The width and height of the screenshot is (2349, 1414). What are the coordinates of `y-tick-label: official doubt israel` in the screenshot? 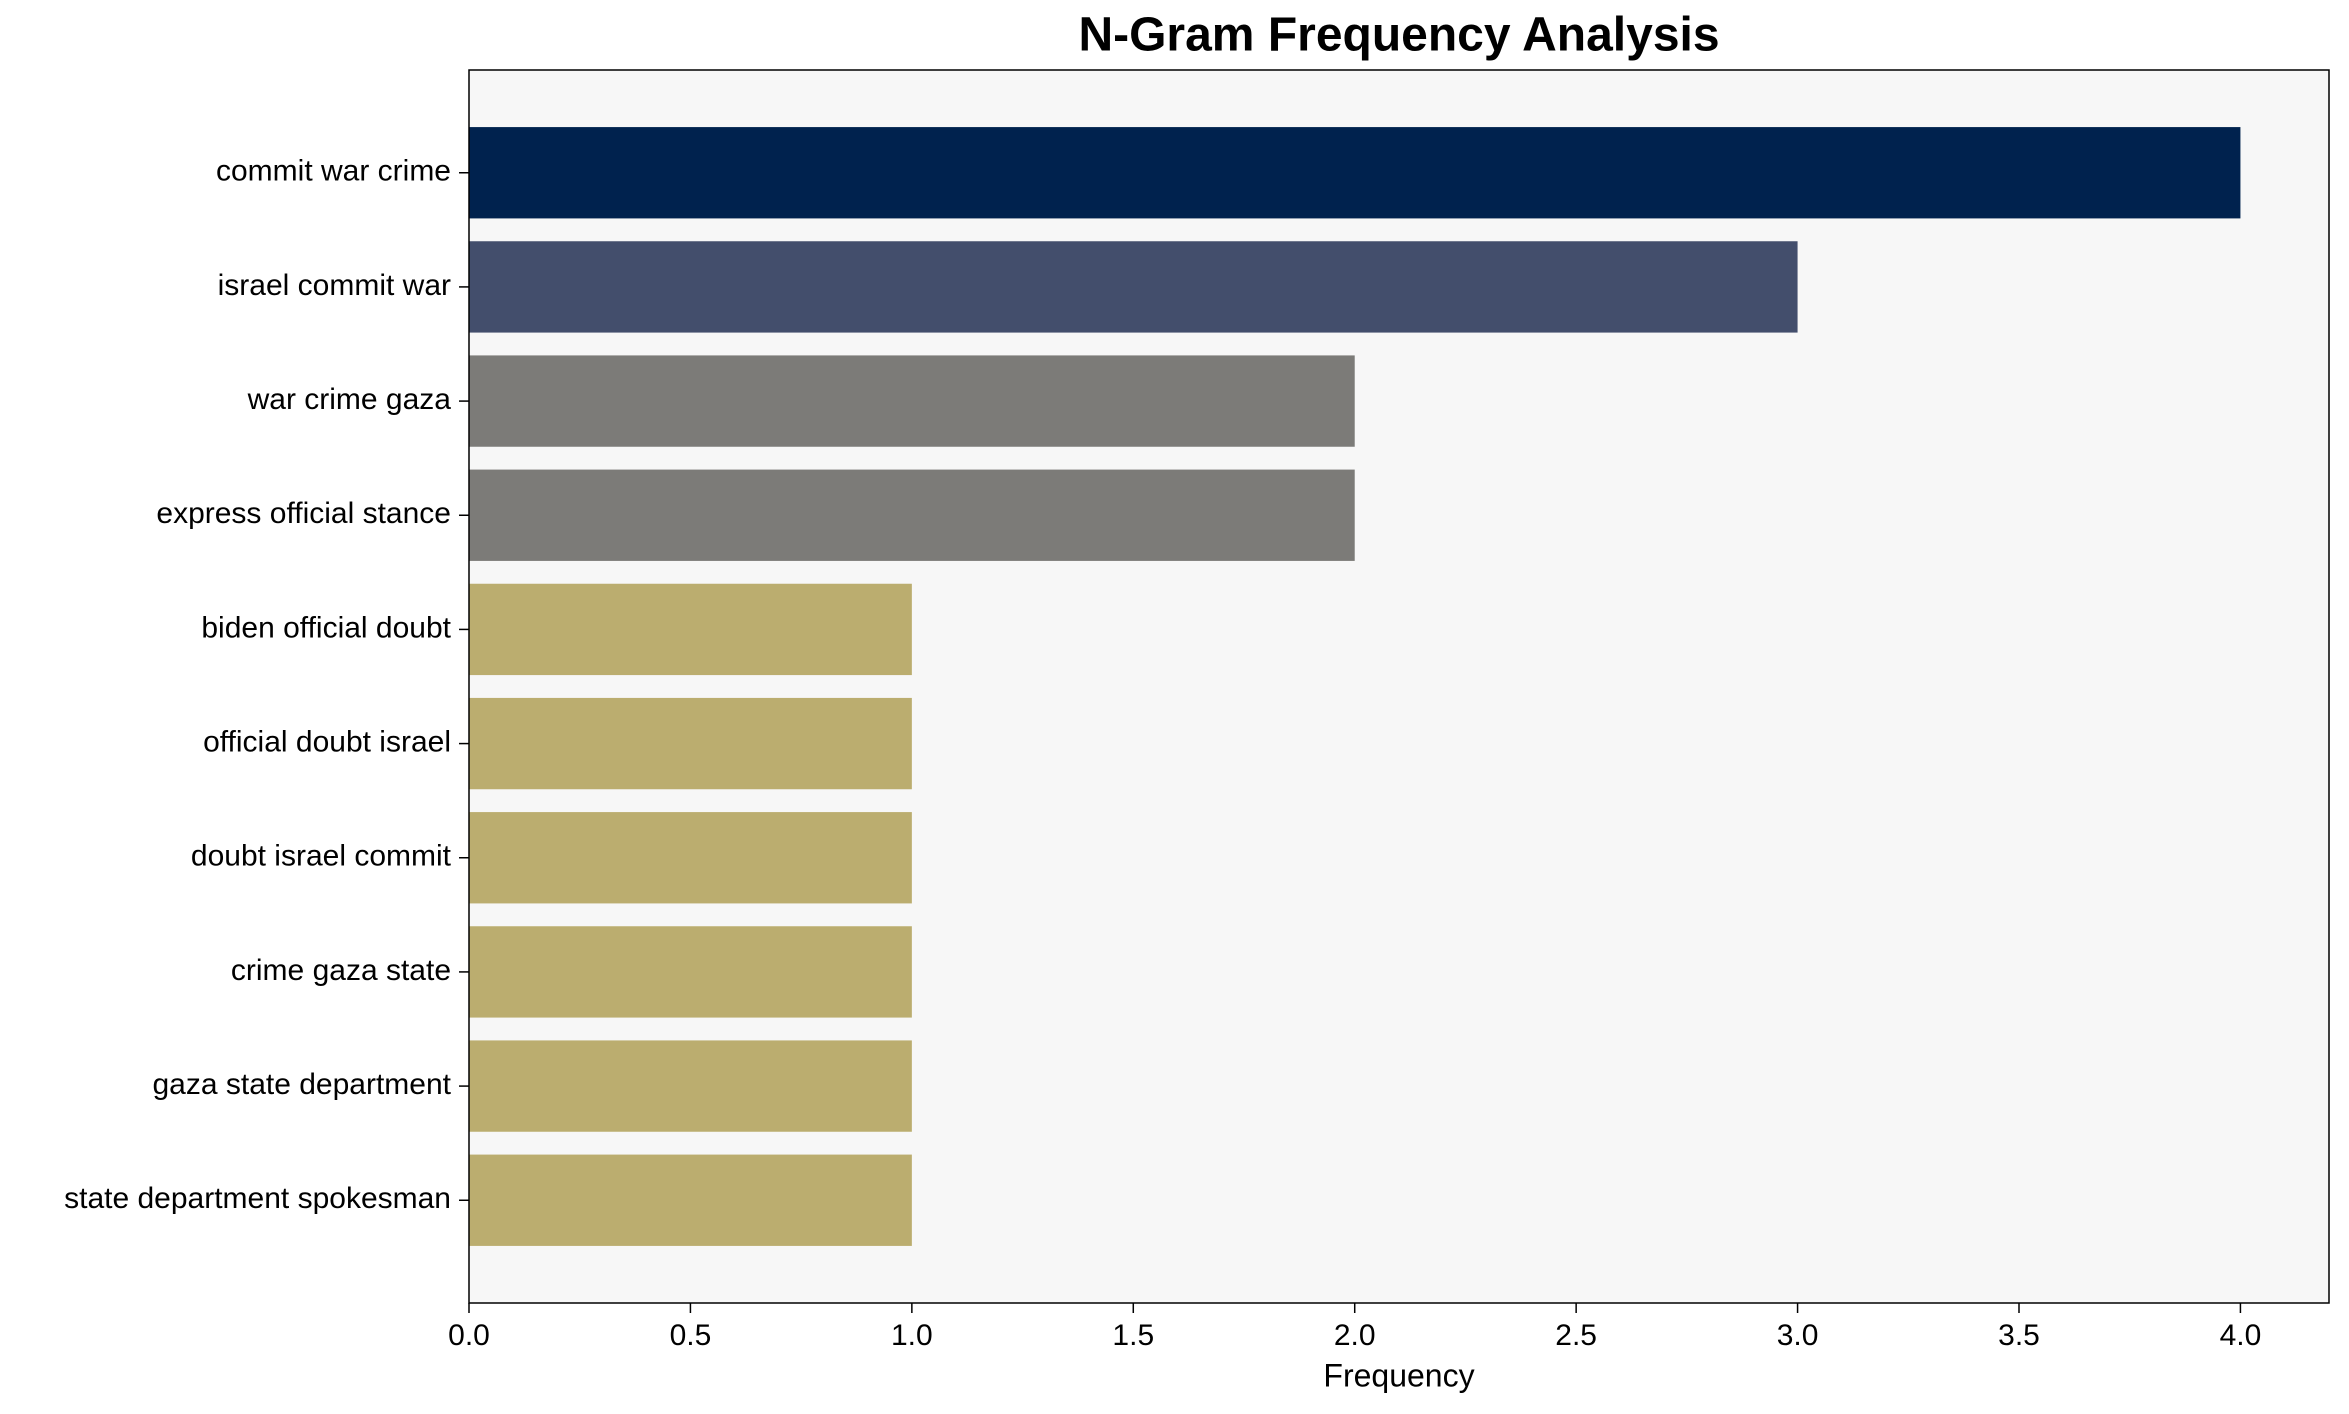 It's located at (327, 742).